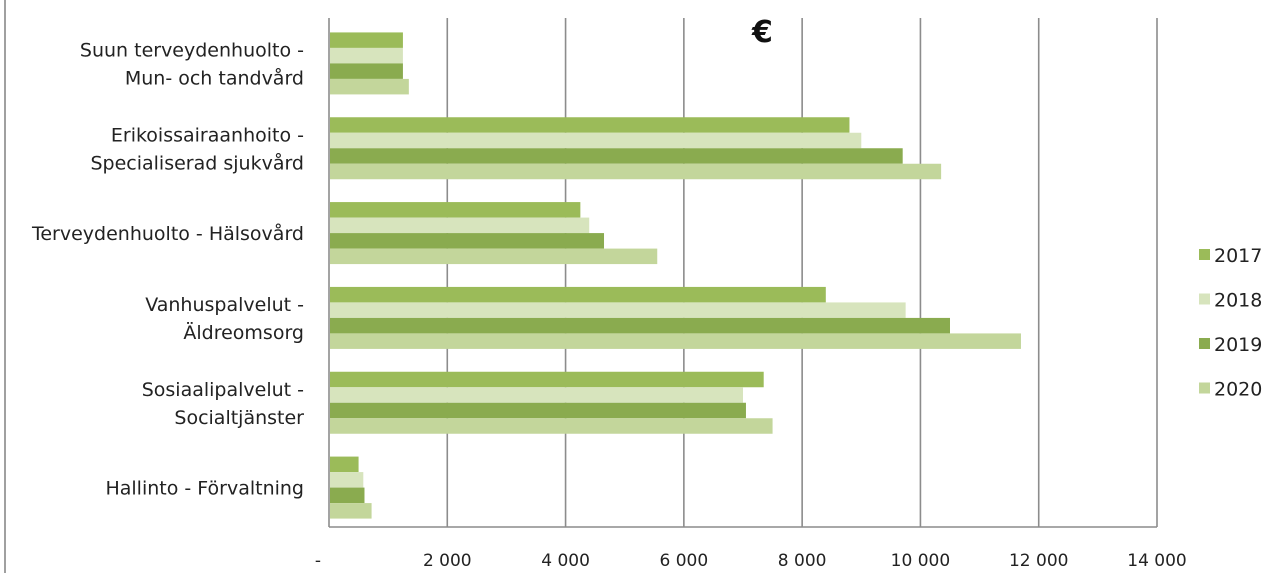 This screenshot has width=1277, height=573. I want to click on category-label: Specialiserad sjukvård, so click(197, 162).